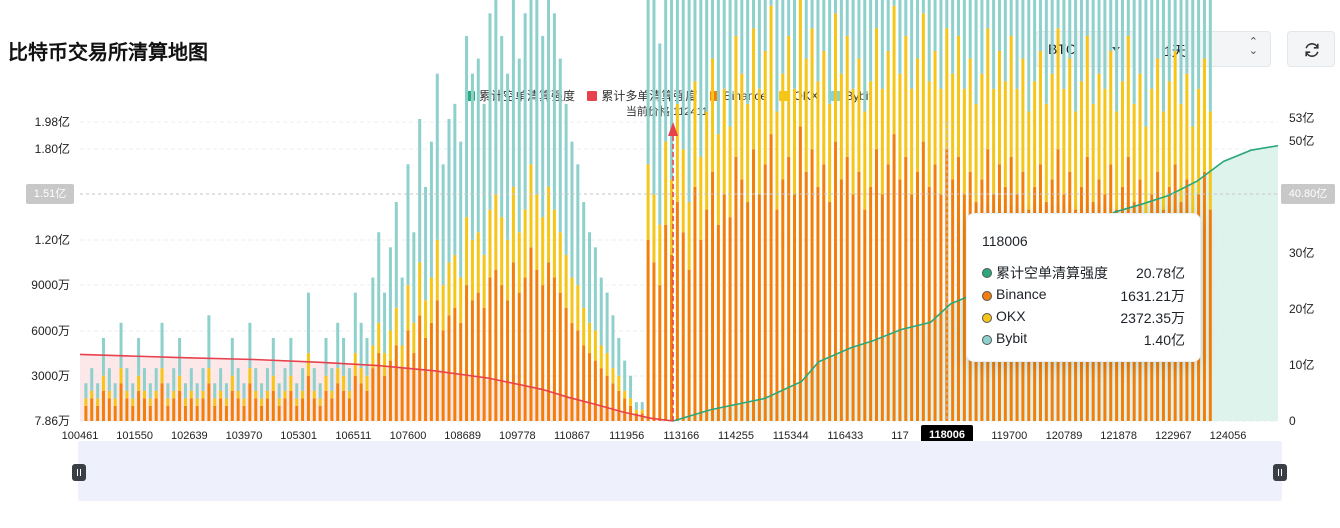 Image resolution: width=1340 pixels, height=528 pixels. I want to click on tooltip-row-value: 1.40亿, so click(1164, 340).